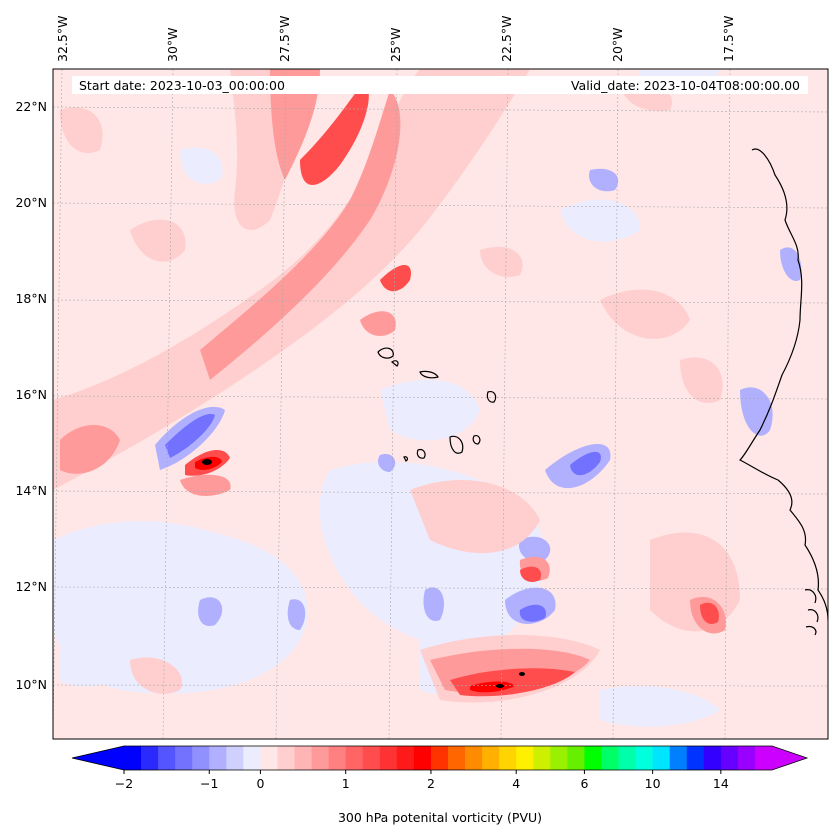 The width and height of the screenshot is (837, 836). I want to click on lat-label: 14°N, so click(31, 490).